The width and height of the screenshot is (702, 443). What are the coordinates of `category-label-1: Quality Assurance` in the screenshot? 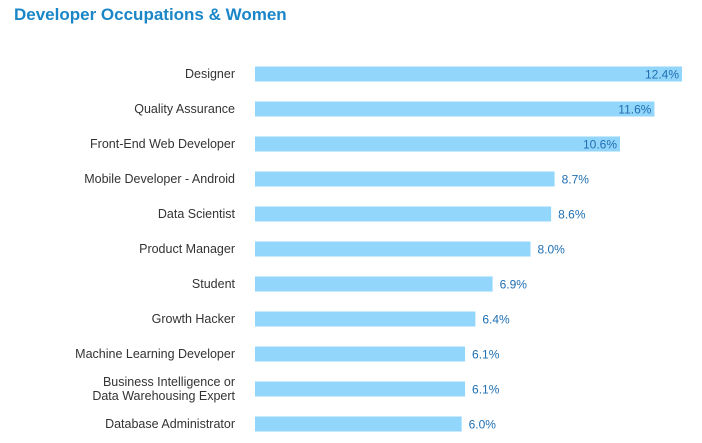 It's located at (184, 109).